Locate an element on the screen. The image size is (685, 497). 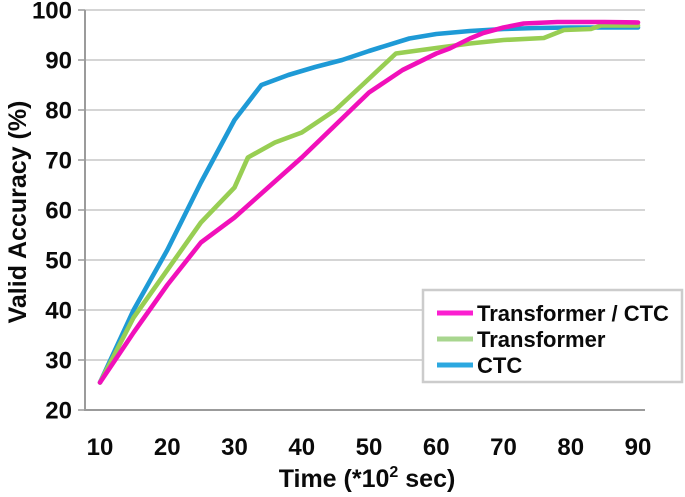
x-tick-label-60: 60 is located at coordinates (436, 447).